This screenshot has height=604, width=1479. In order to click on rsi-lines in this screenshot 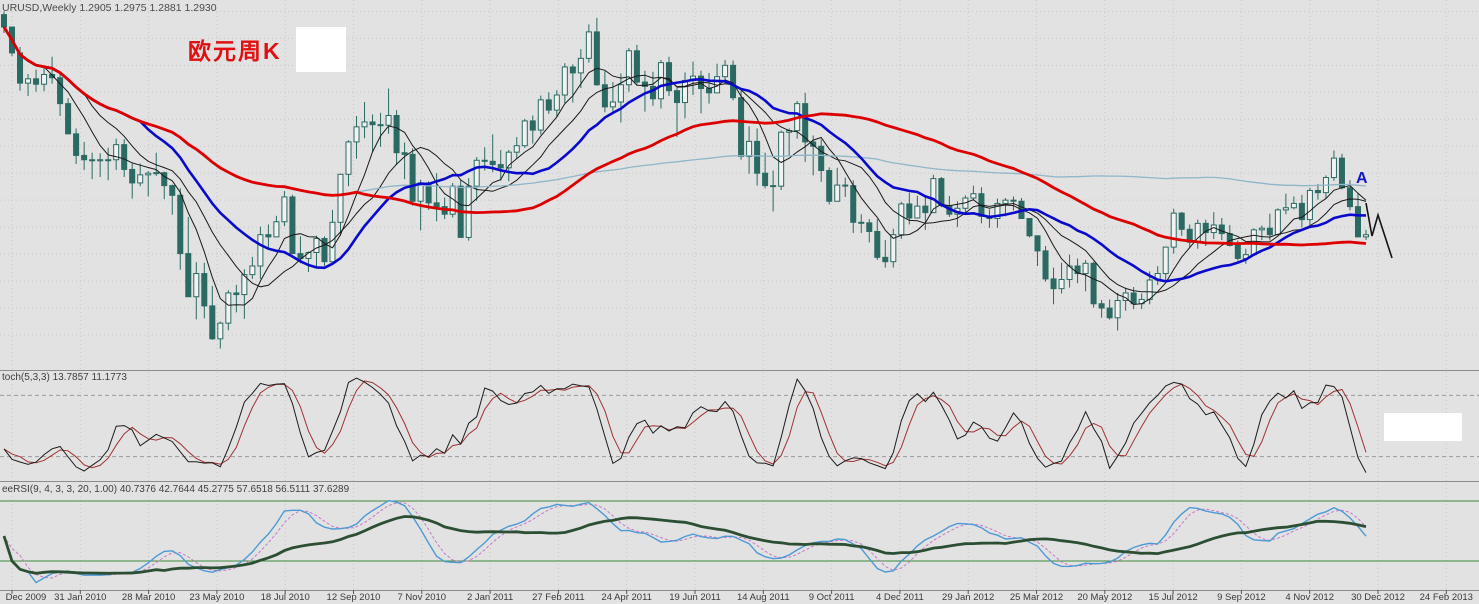, I will do `click(739, 541)`.